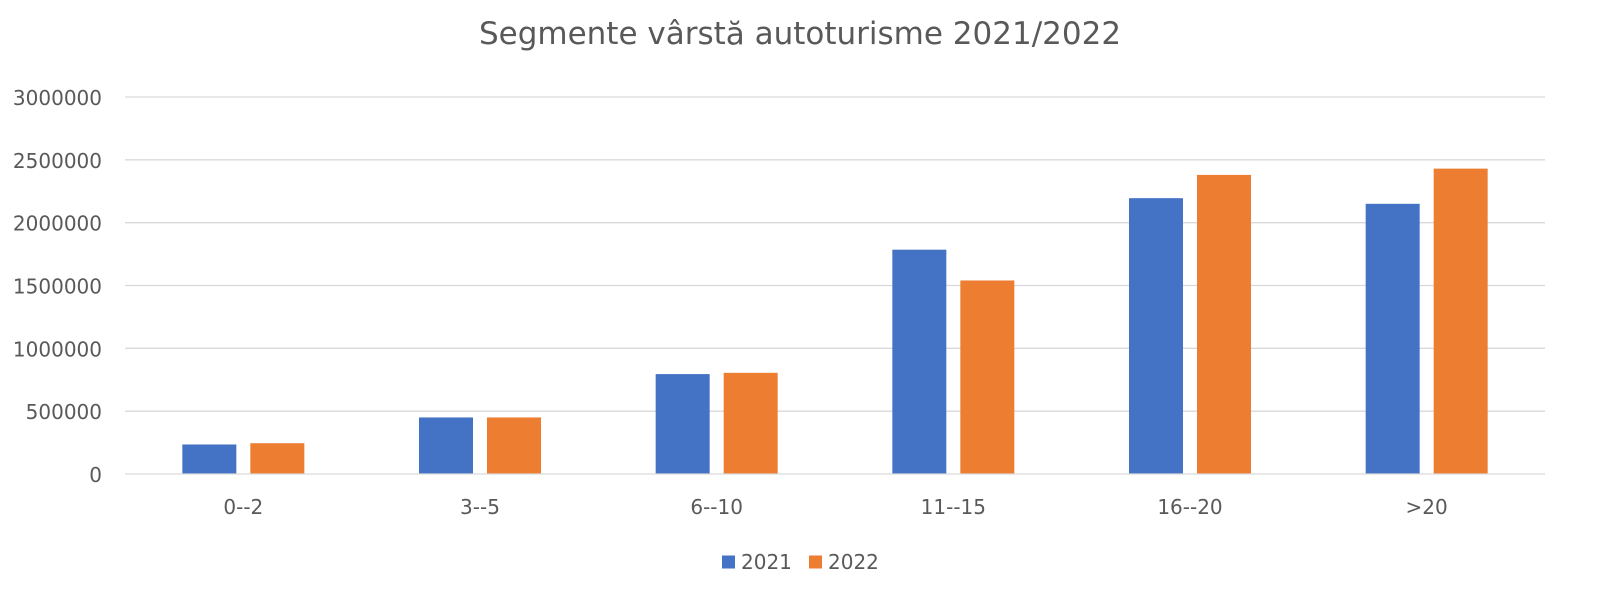 Image resolution: width=1600 pixels, height=607 pixels. I want to click on x-tick-label: 16--20, so click(1189, 507).